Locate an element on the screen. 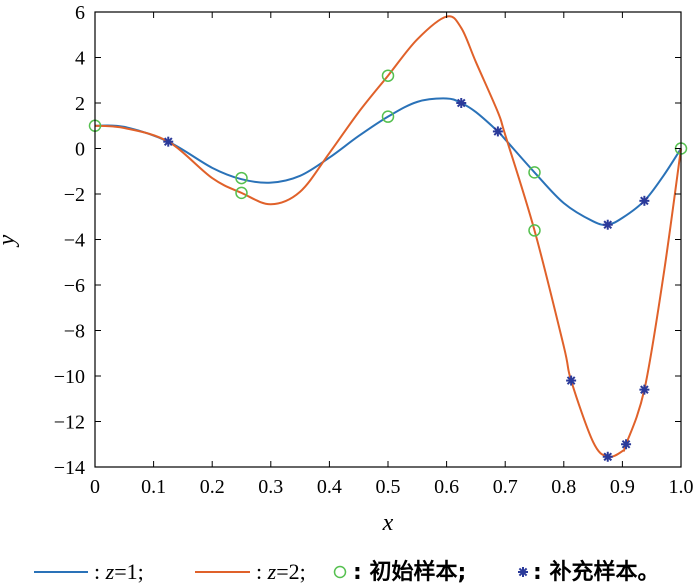 The height and width of the screenshot is (585, 700). y-tick-label: −4 is located at coordinates (74, 241).